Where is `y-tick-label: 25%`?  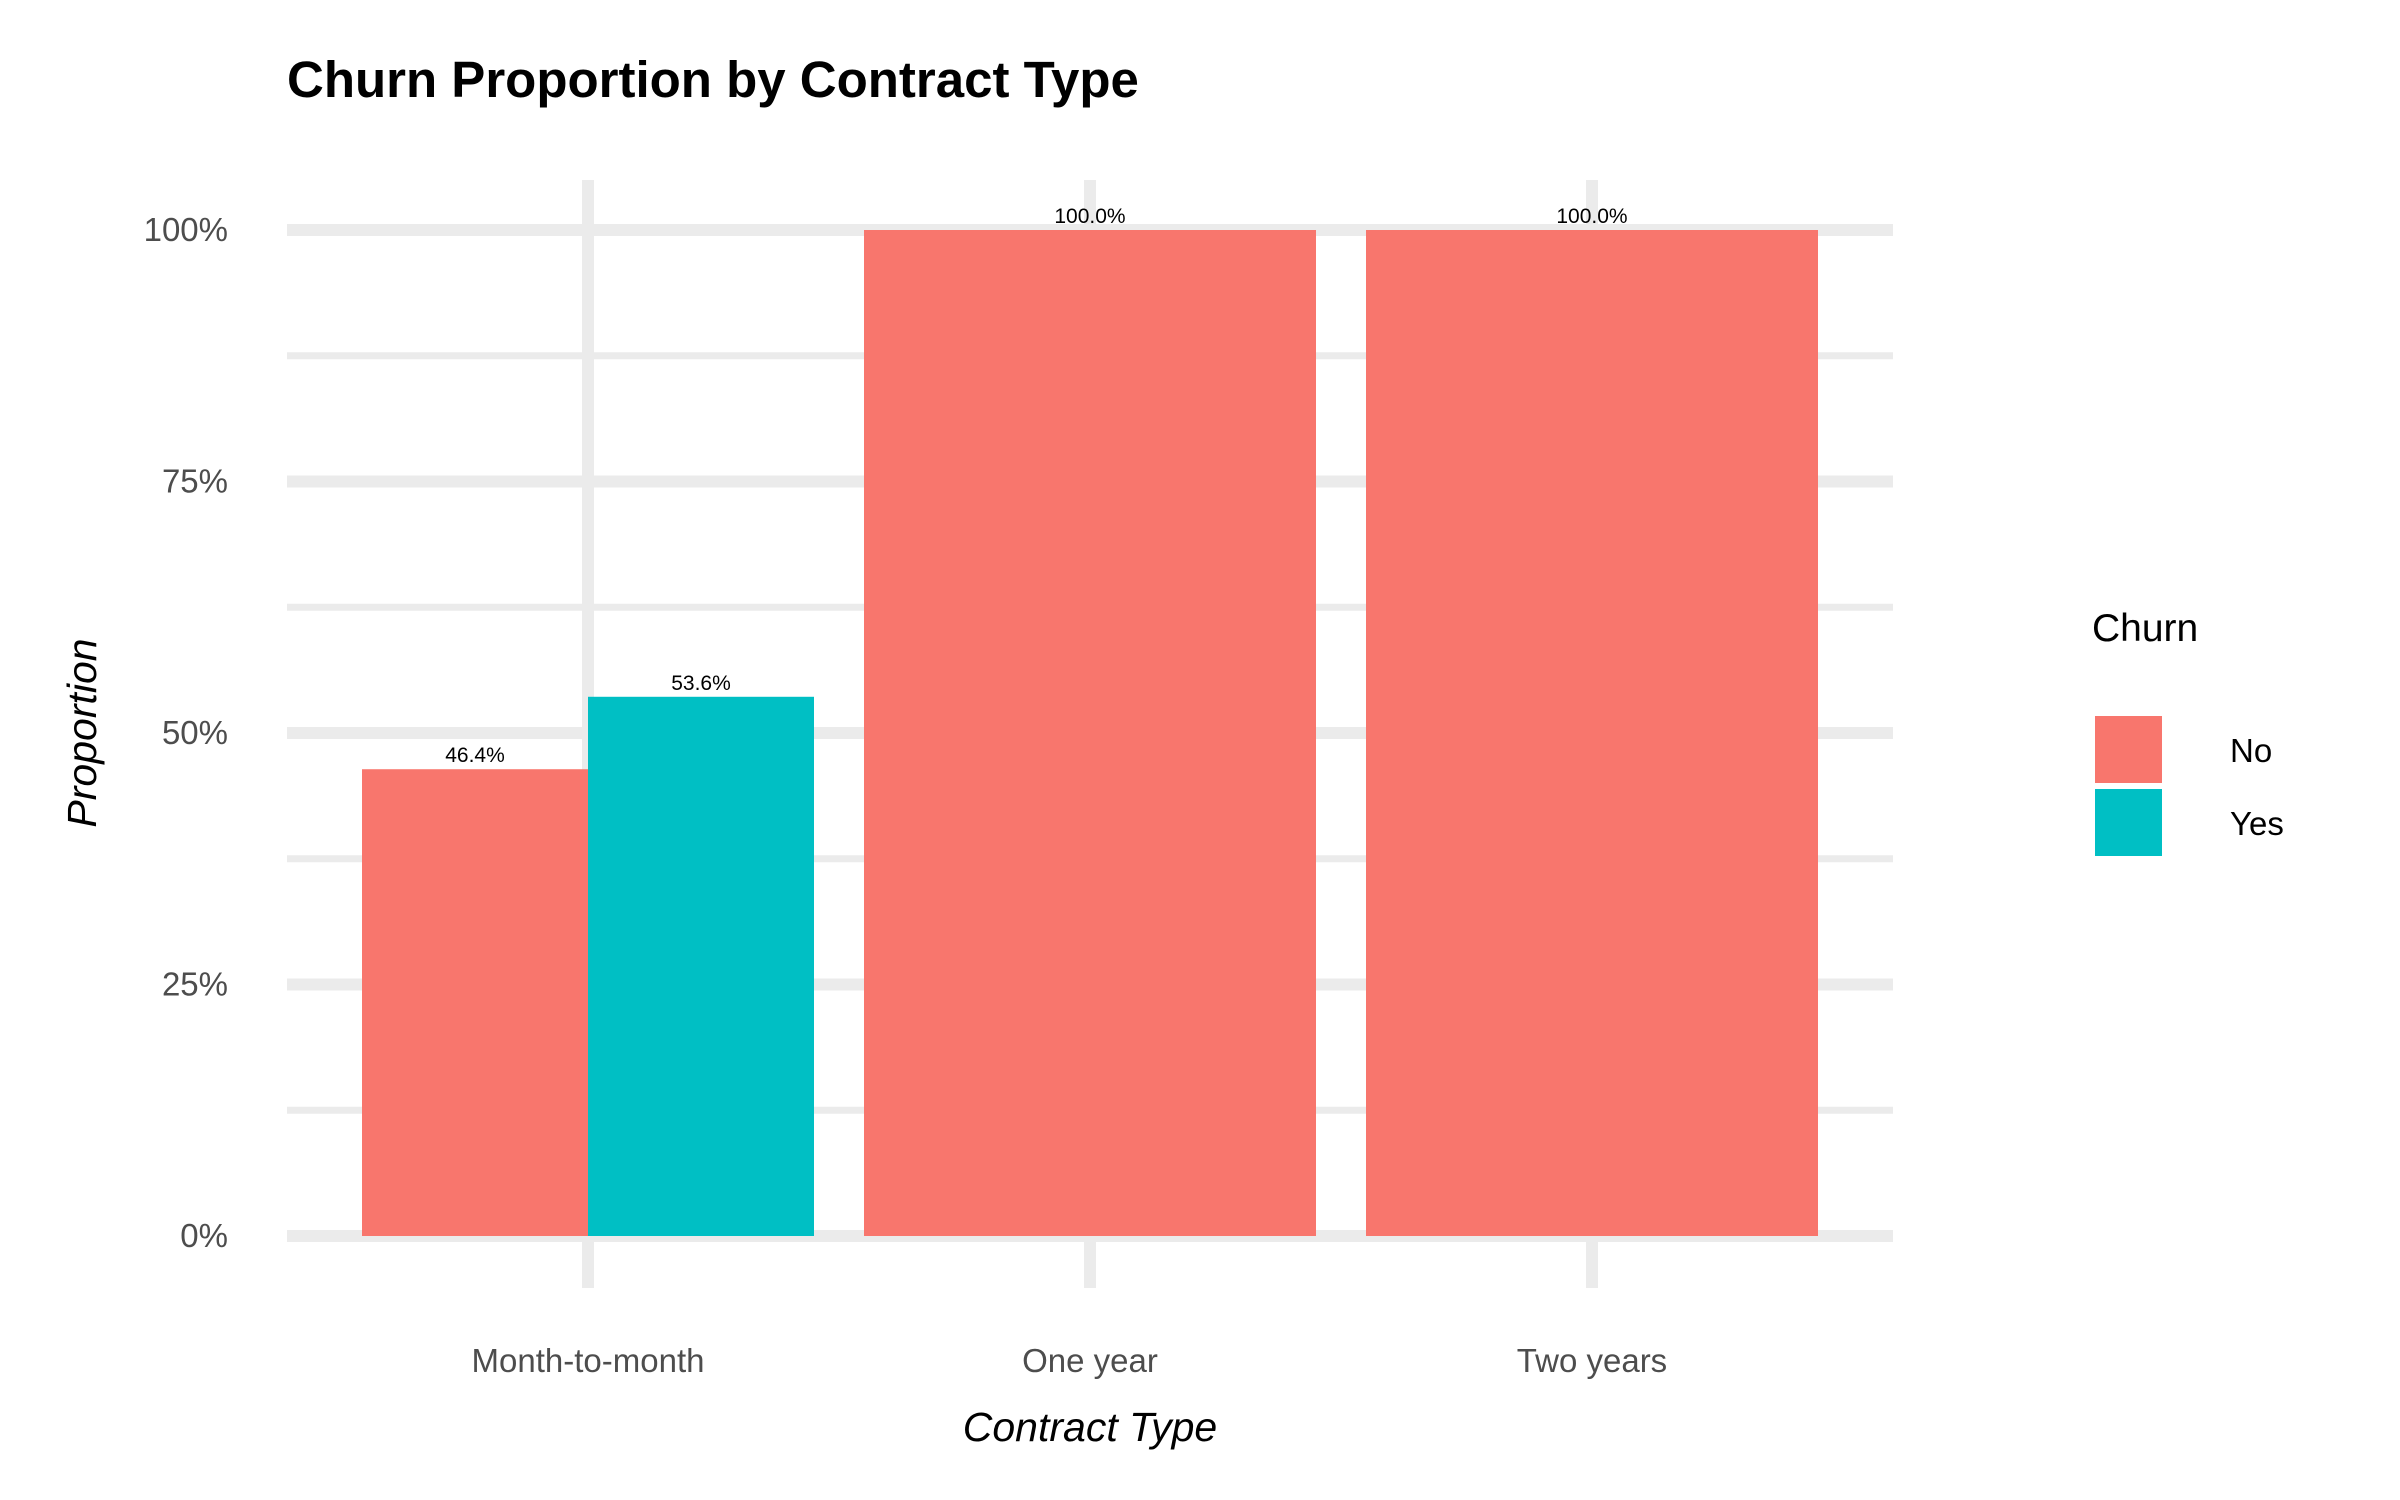 y-tick-label: 25% is located at coordinates (195, 984).